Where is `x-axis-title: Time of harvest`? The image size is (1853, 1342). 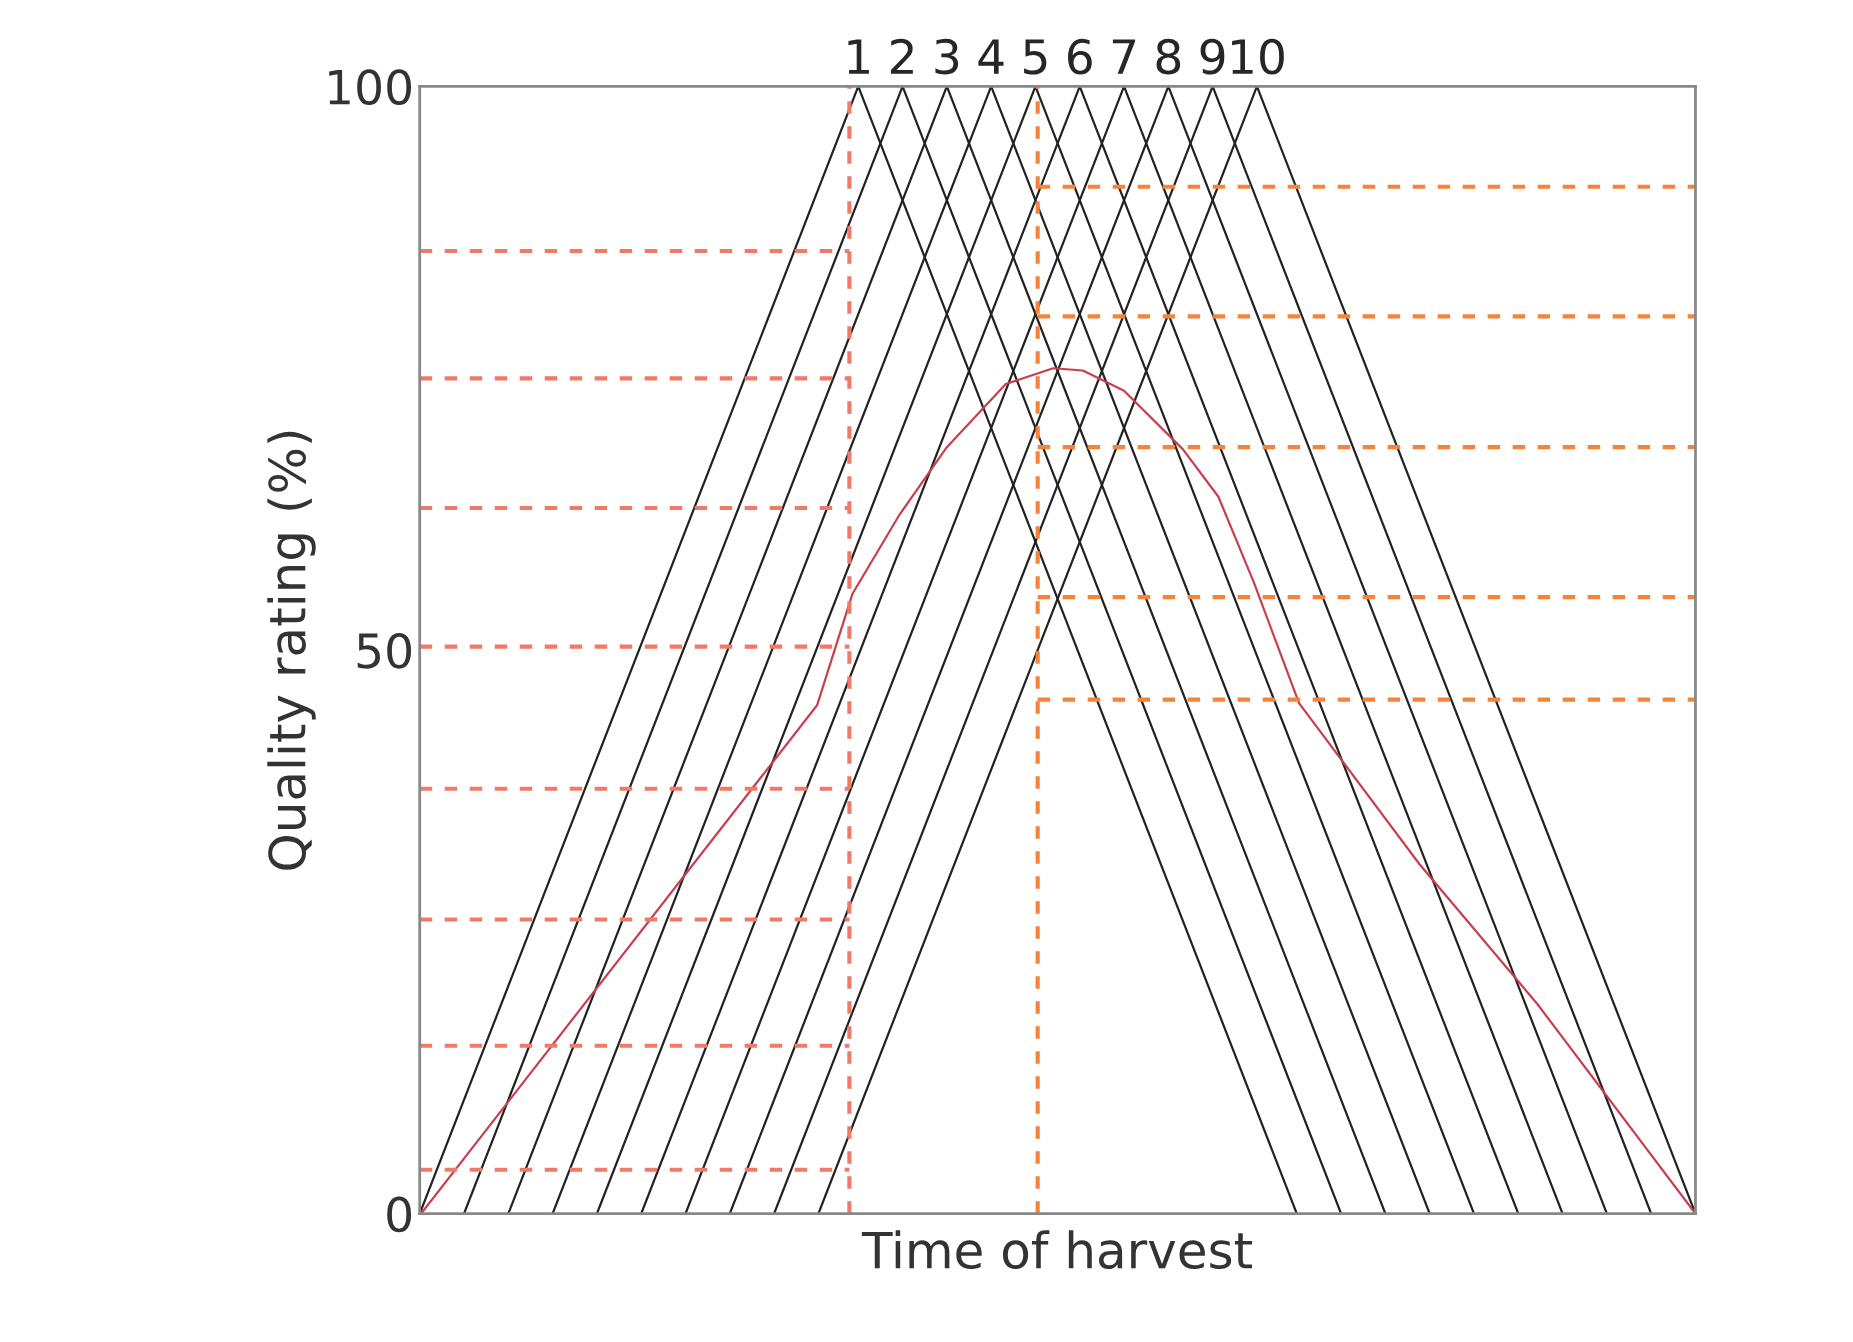
x-axis-title: Time of harvest is located at coordinates (1057, 1250).